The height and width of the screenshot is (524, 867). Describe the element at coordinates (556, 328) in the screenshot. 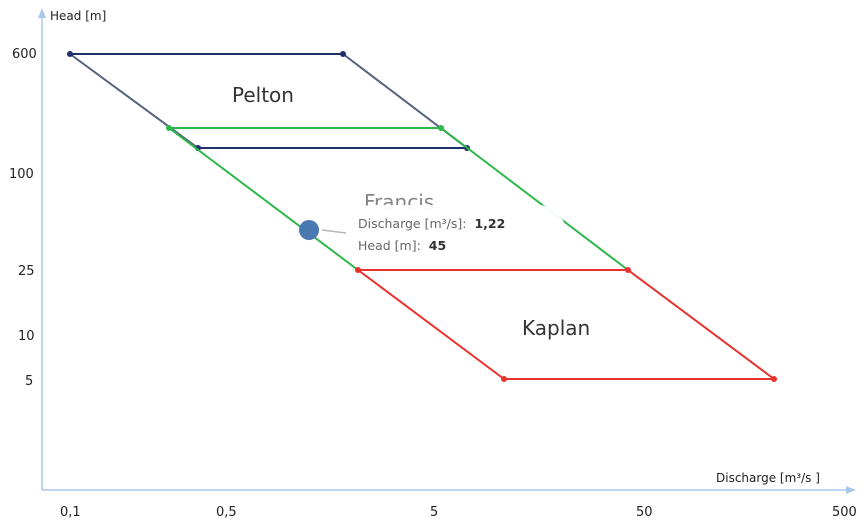

I see `region-label-kaplan: Kaplan` at that location.